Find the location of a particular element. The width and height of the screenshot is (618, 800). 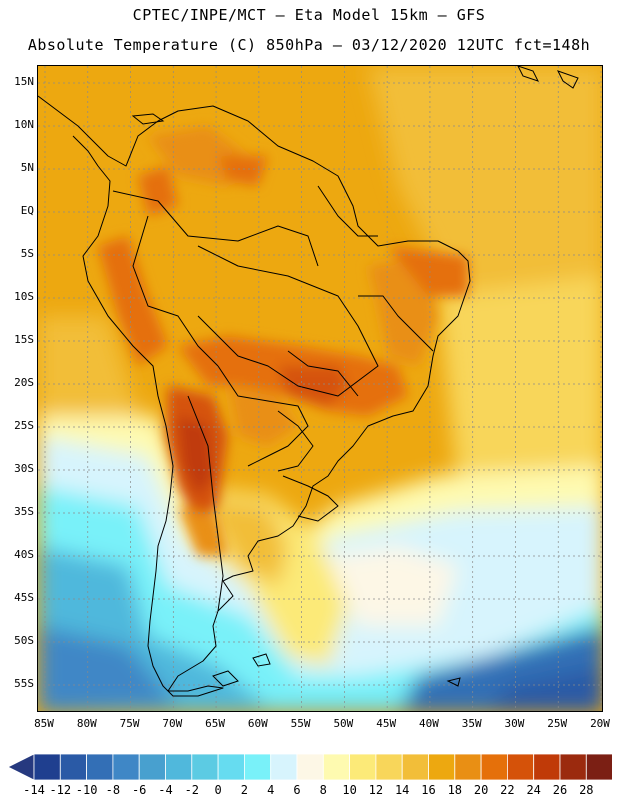

lat-label: 15N is located at coordinates (24, 81).